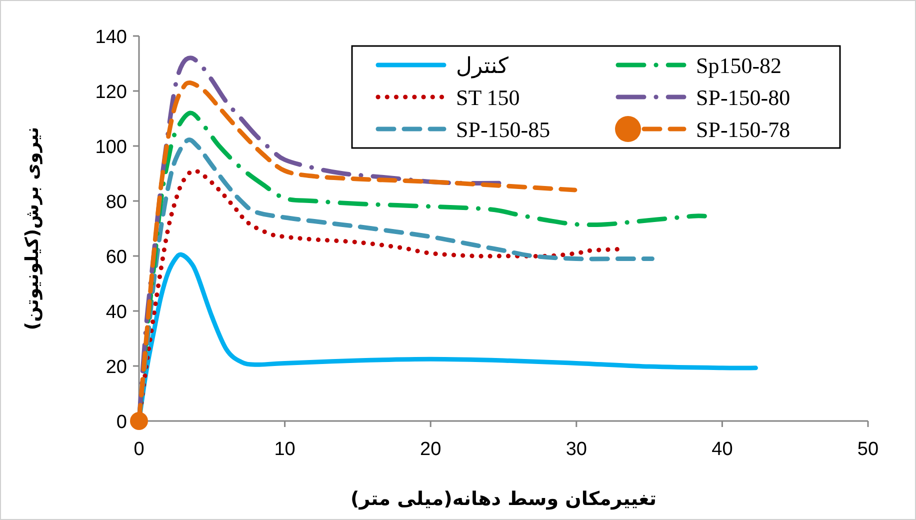  Describe the element at coordinates (722, 449) in the screenshot. I see `x-tick-label: 40` at that location.